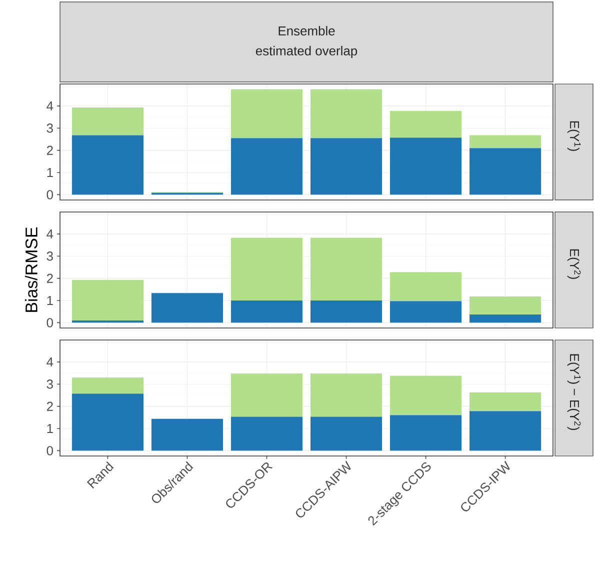 The height and width of the screenshot is (563, 595). I want to click on y2-axis-title: E(Y$^{1}$), so click(574, 136).